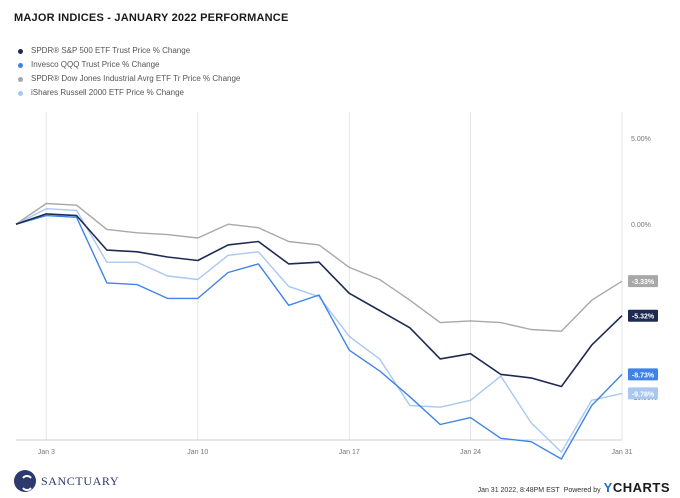  I want to click on sanctuary-logo: SANCTUARY, so click(66, 481).